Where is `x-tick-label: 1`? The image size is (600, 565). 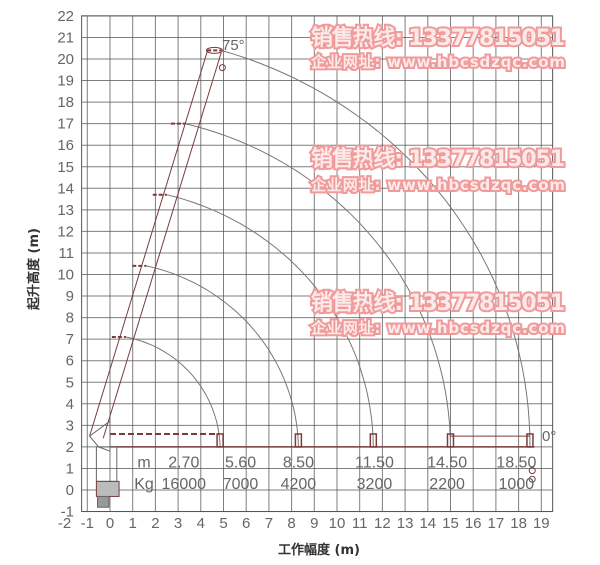
x-tick-label: 1 is located at coordinates (133, 523).